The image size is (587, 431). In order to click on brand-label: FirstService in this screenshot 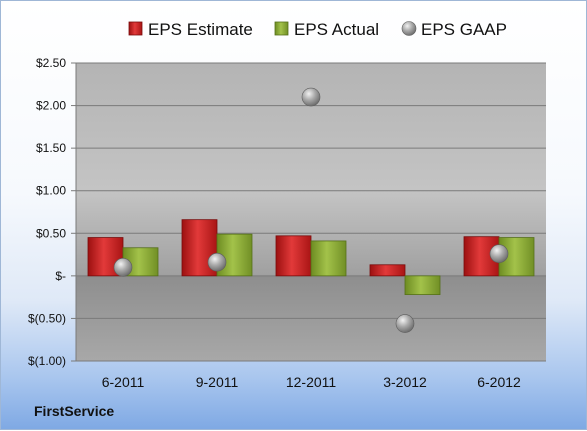, I will do `click(74, 411)`.